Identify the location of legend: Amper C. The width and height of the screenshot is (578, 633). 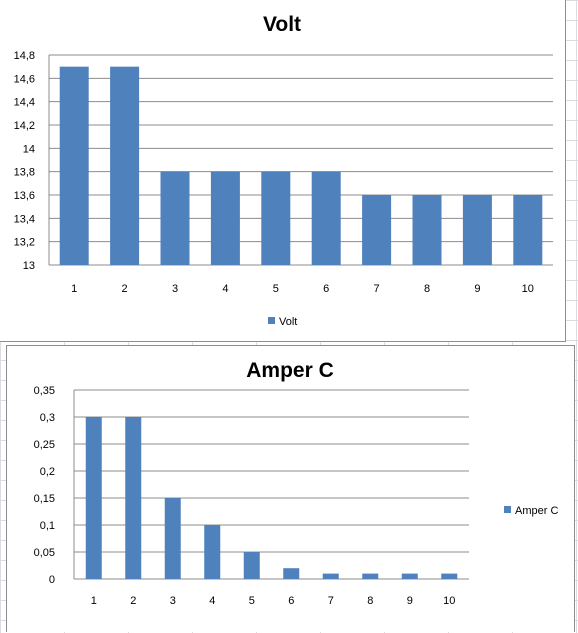
(531, 511).